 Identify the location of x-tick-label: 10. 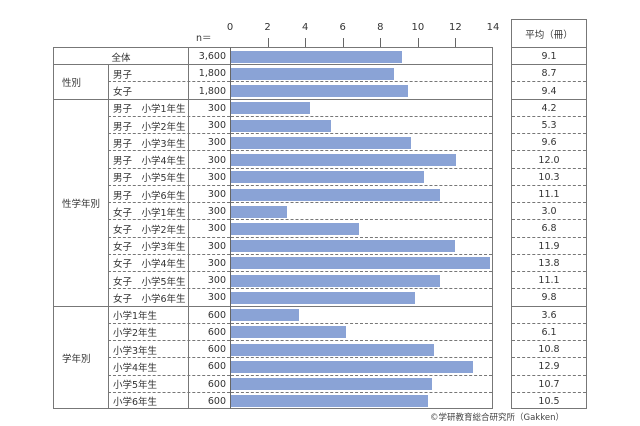
(418, 27).